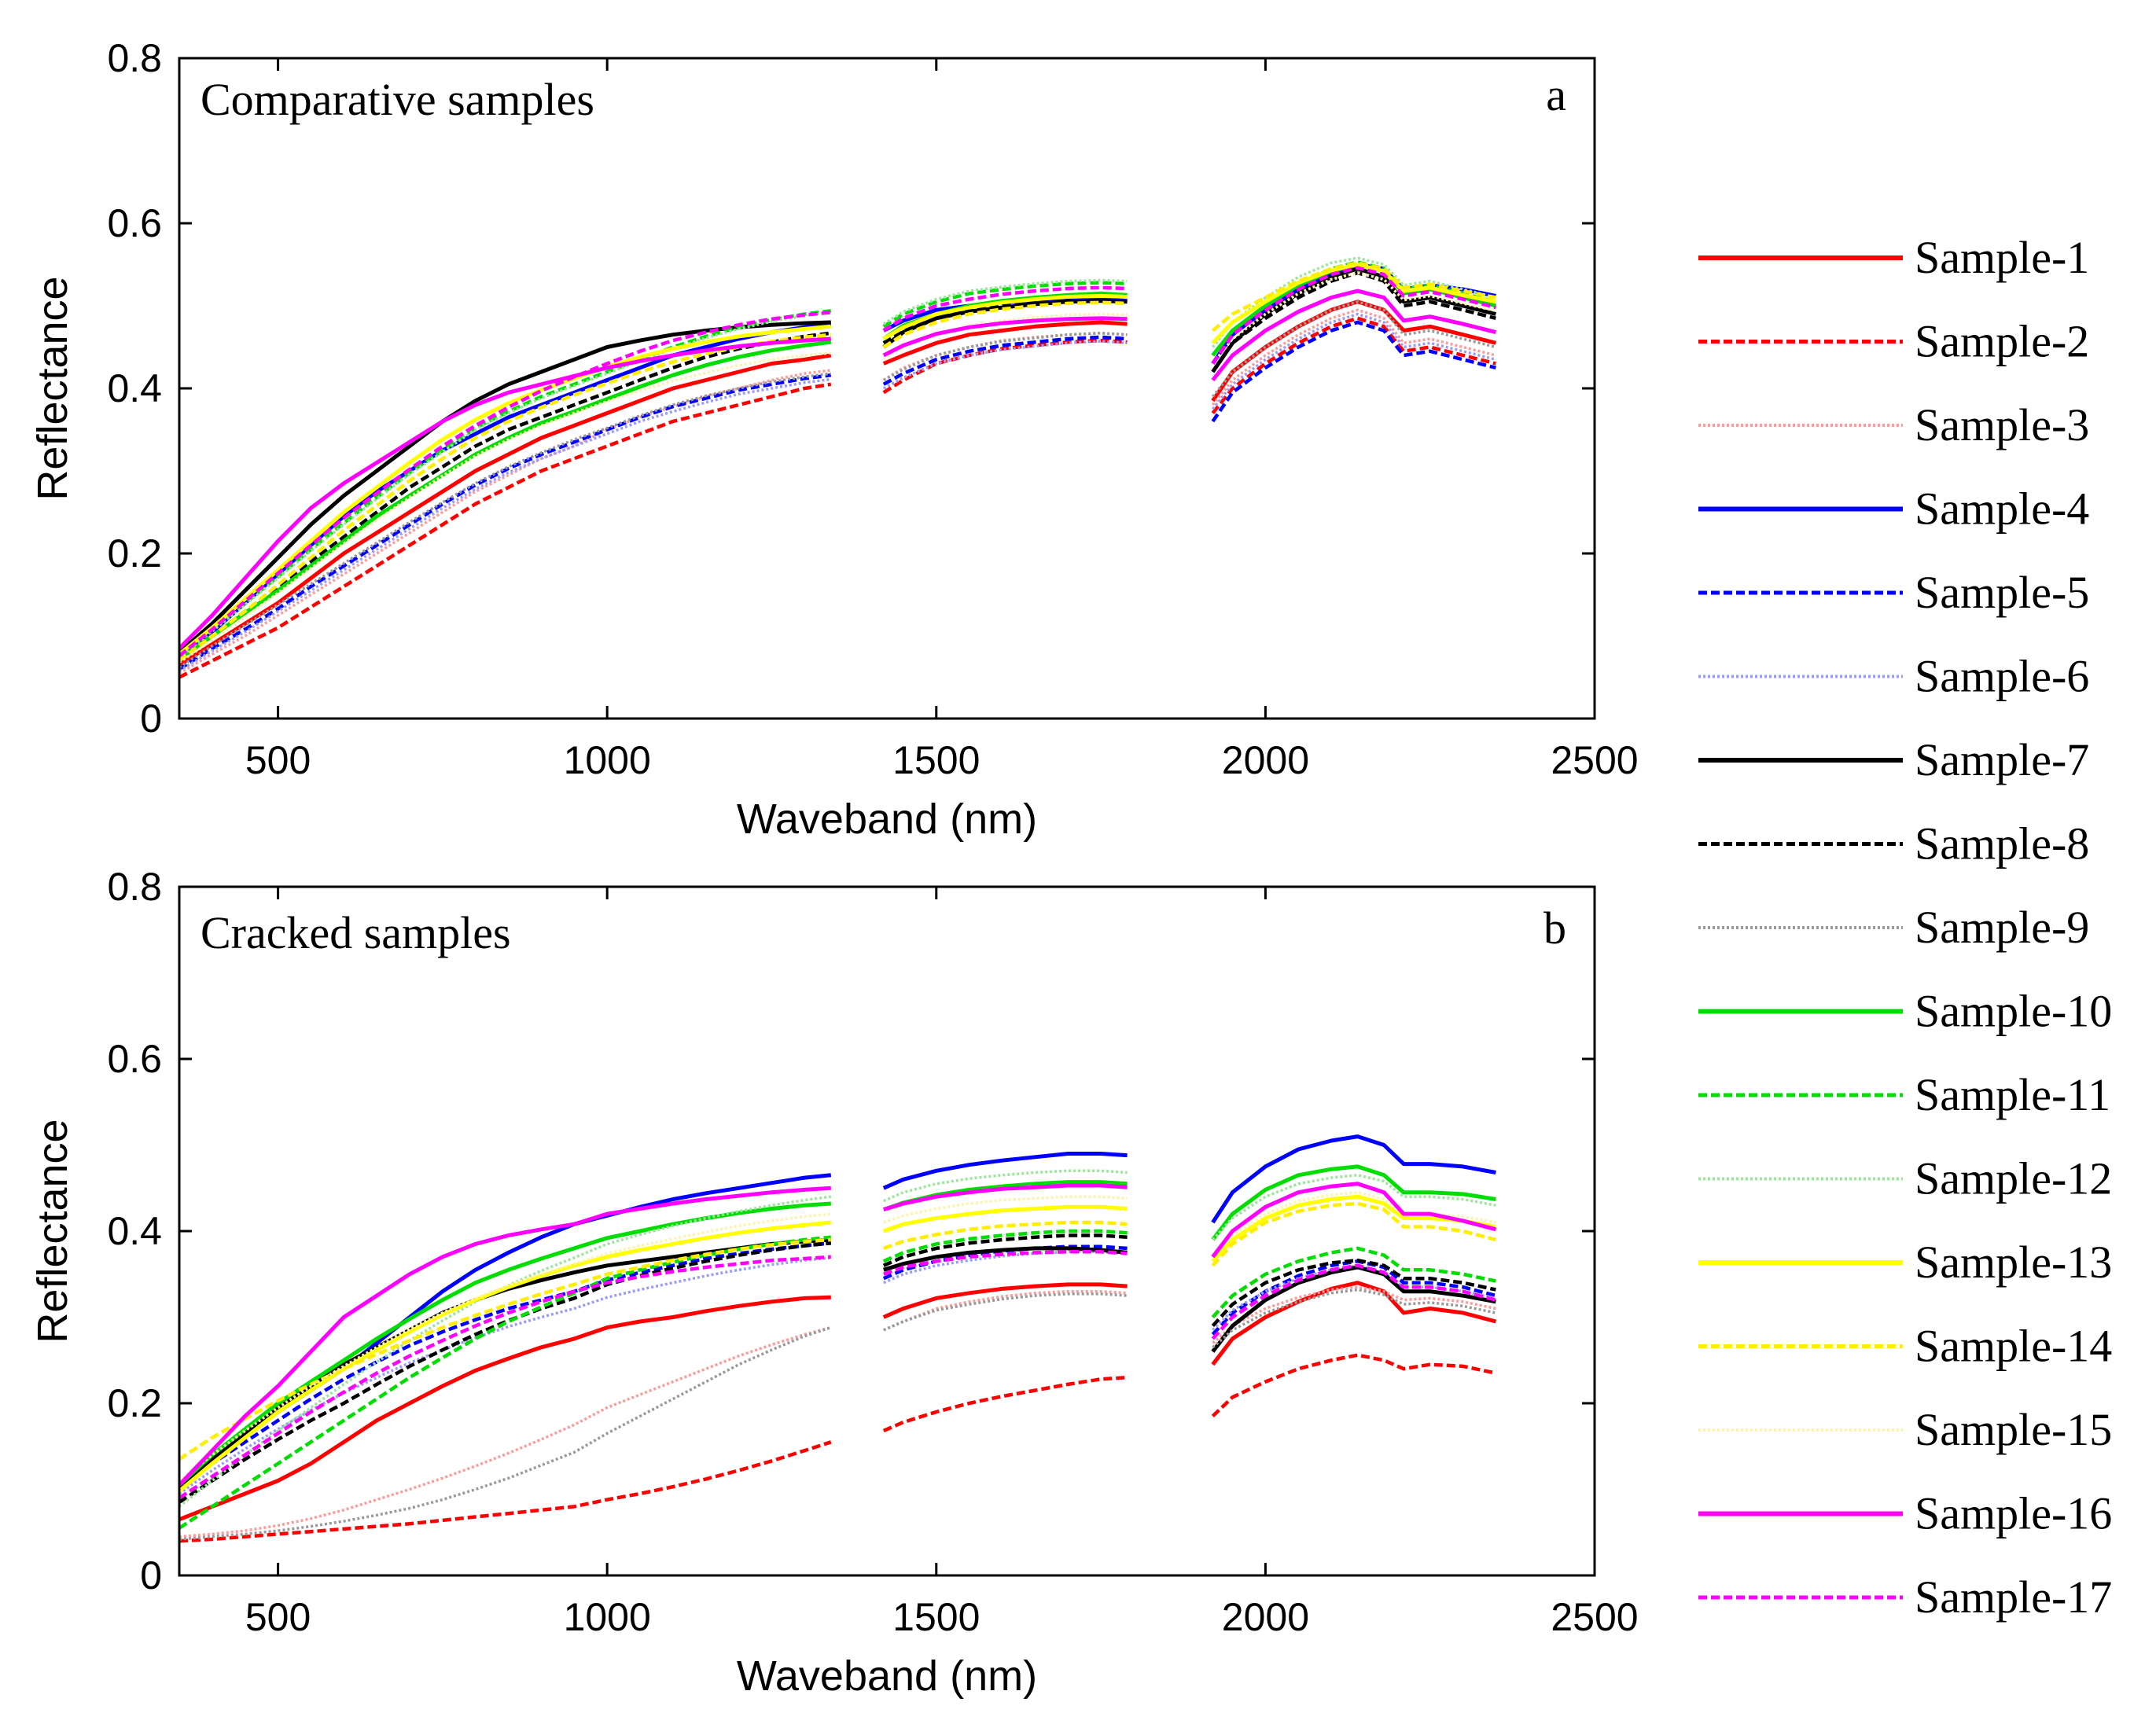 The image size is (2156, 1713). I want to click on panel-a-xlabel: Waveband (nm), so click(887, 819).